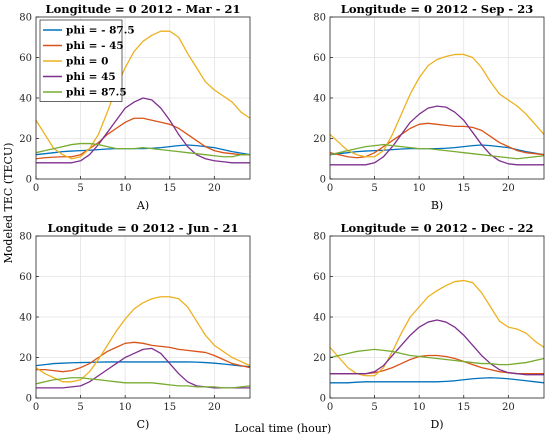  I want to click on panel-title: Longitude = 0 2012 - Sep - 23, so click(437, 9).